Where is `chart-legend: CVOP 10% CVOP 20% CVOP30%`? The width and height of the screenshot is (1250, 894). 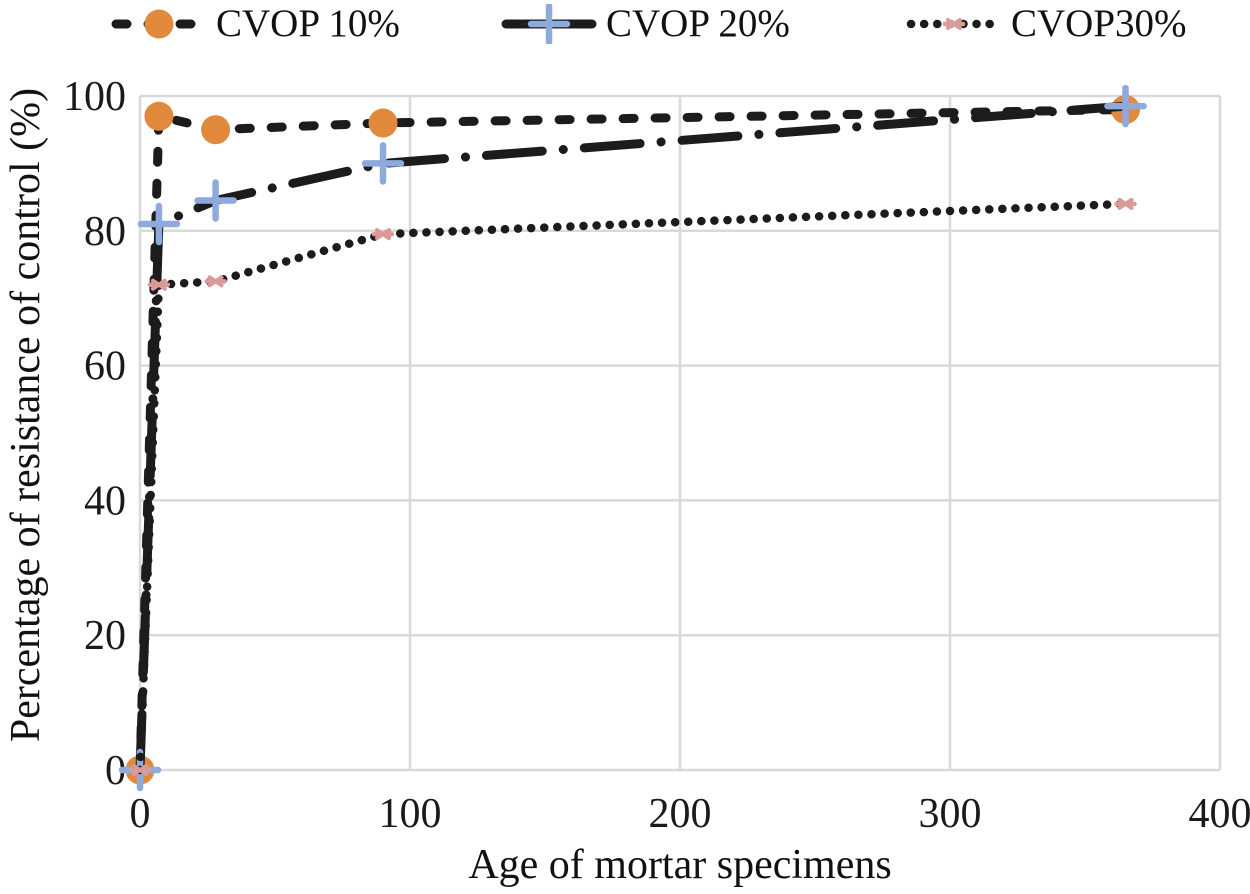
chart-legend: CVOP 10% CVOP 20% CVOP30% is located at coordinates (625, 29).